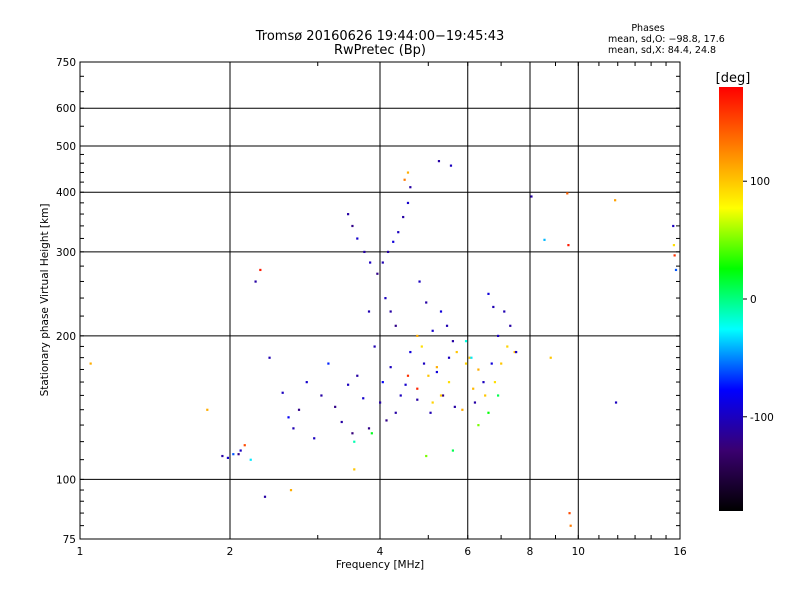  Describe the element at coordinates (760, 182) in the screenshot. I see `colorbar-tick-label: 100` at that location.